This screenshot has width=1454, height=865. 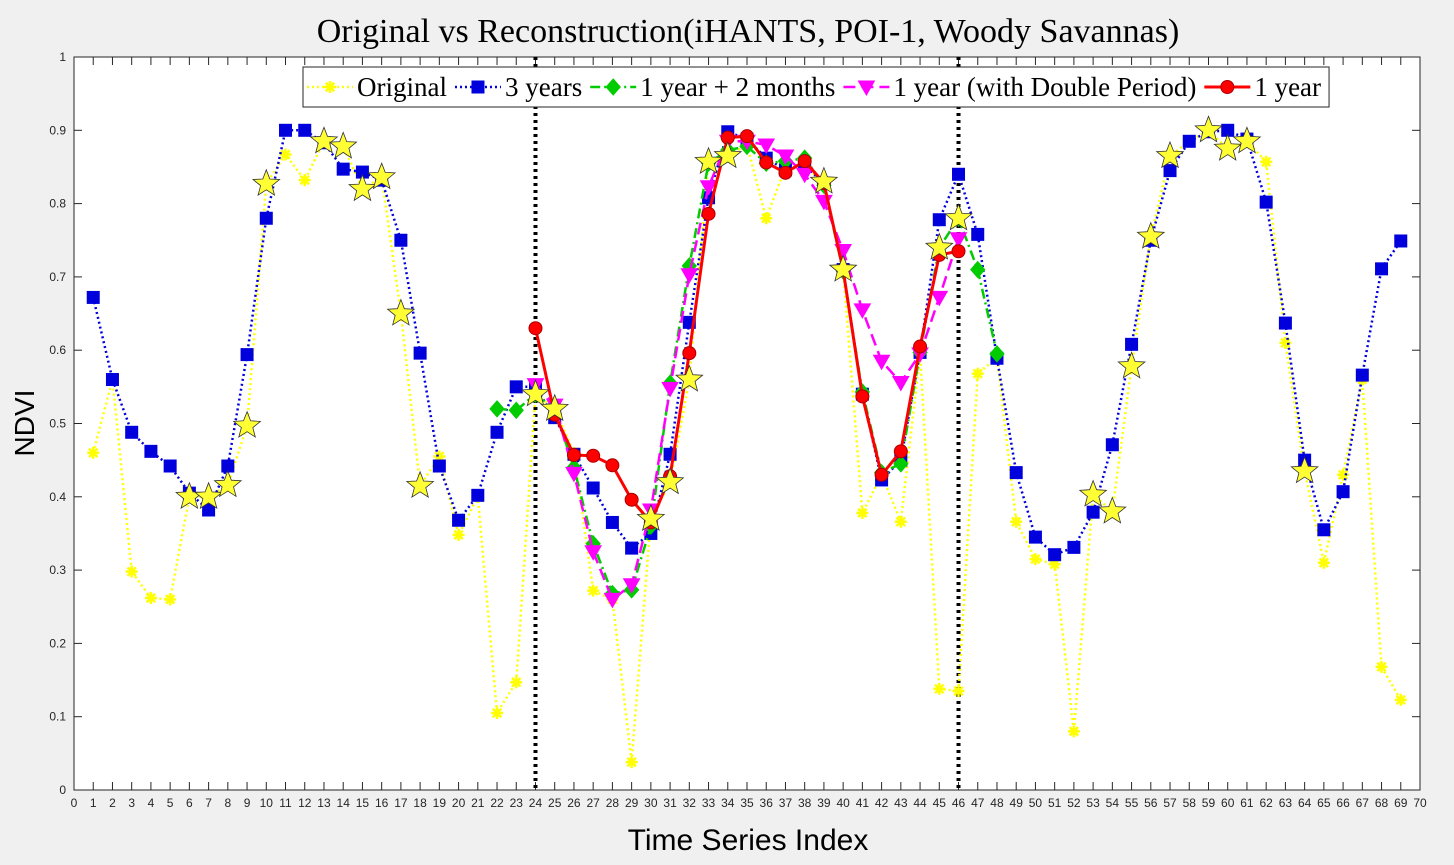 What do you see at coordinates (1401, 803) in the screenshot?
I see `x-tick-label: 69` at bounding box center [1401, 803].